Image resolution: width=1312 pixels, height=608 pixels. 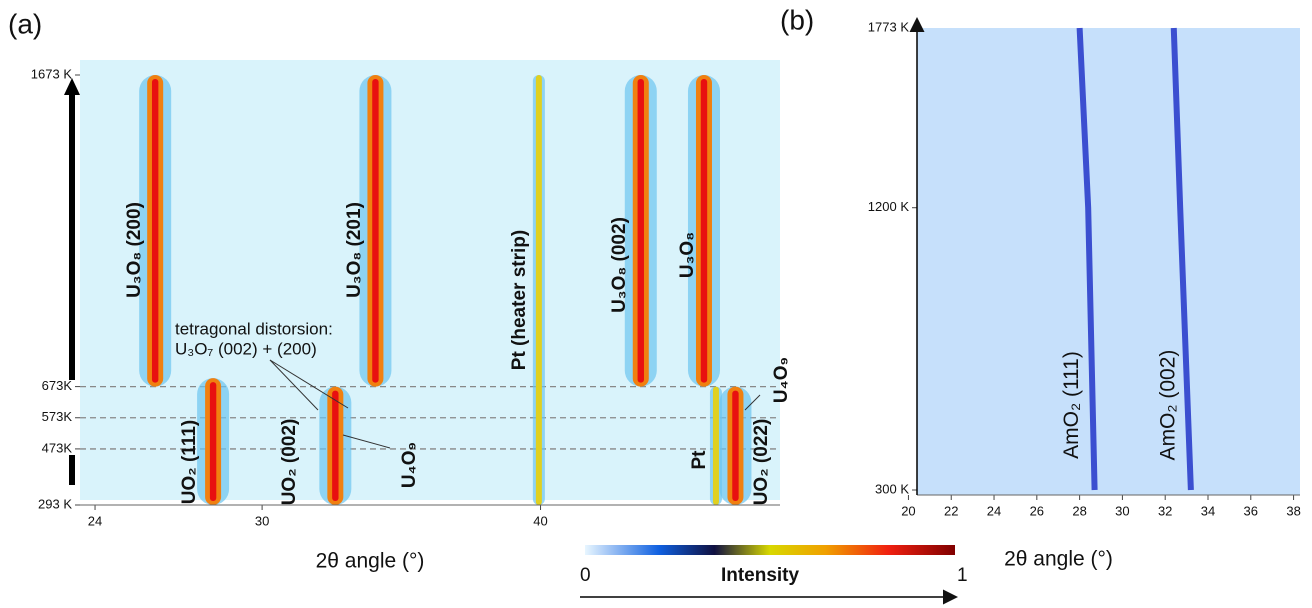 I want to click on y-tick-label: 1773 K, so click(x=889, y=26).